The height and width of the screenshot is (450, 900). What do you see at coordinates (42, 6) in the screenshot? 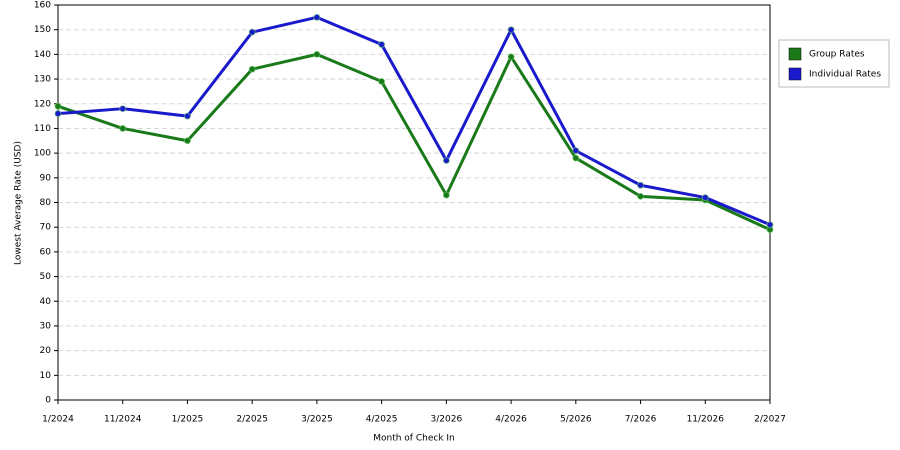
I see `y-tick-label: 160` at bounding box center [42, 6].